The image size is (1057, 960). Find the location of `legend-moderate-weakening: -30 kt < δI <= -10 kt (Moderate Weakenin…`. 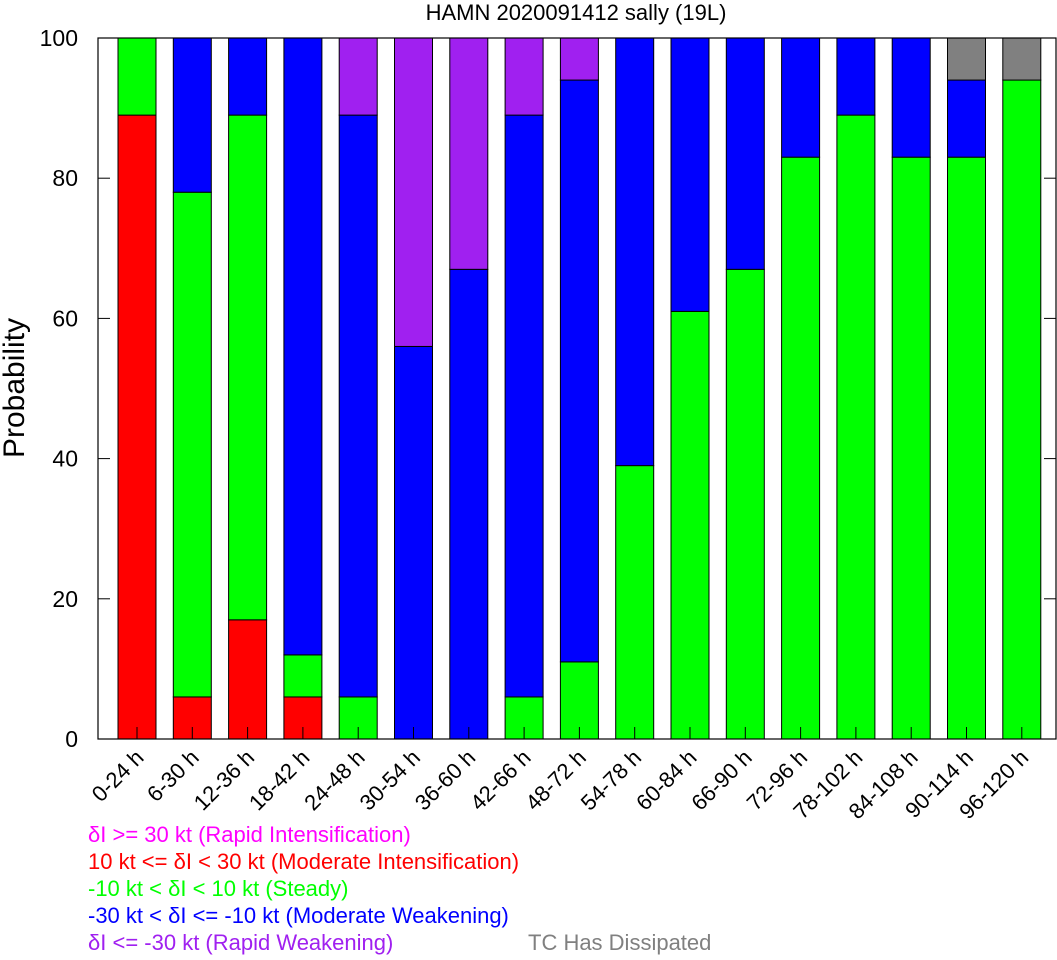

legend-moderate-weakening: -30 kt < δI <= -10 kt (Moderate Weakenin… is located at coordinates (298, 915).